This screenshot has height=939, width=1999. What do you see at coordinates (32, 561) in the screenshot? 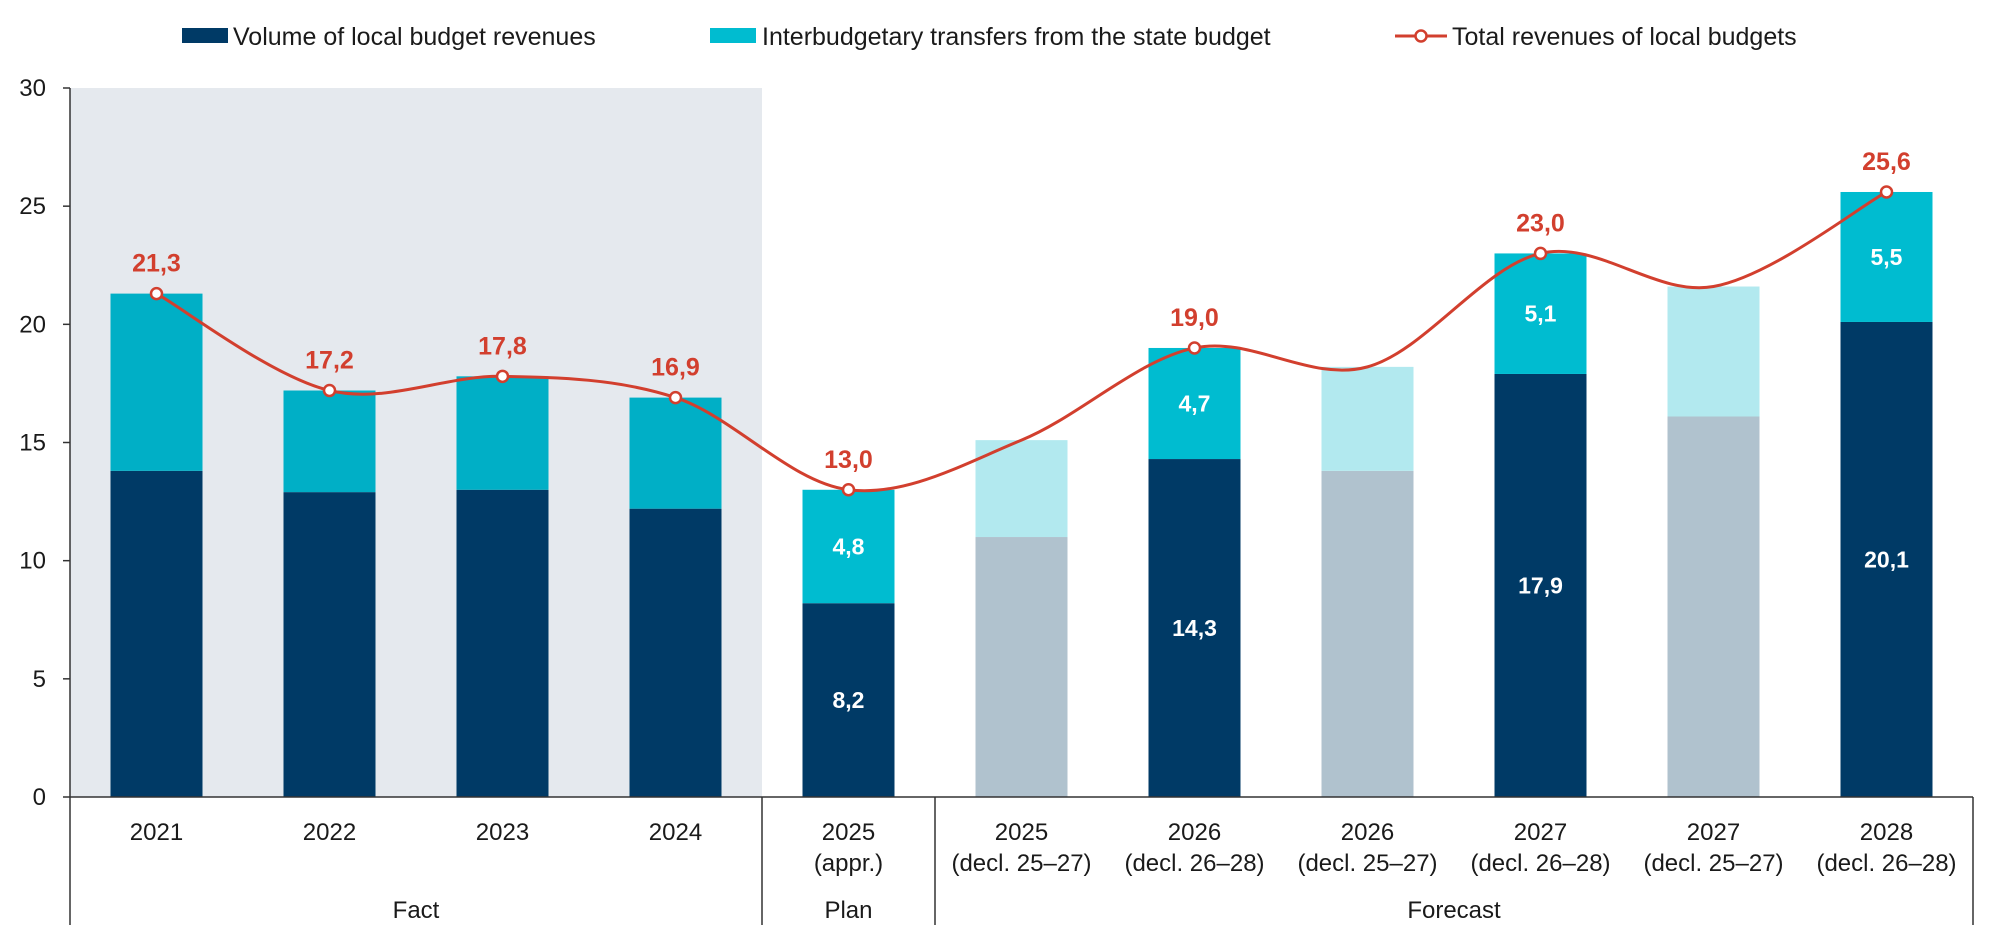
I see `y-tick-label-10: 10` at bounding box center [32, 561].